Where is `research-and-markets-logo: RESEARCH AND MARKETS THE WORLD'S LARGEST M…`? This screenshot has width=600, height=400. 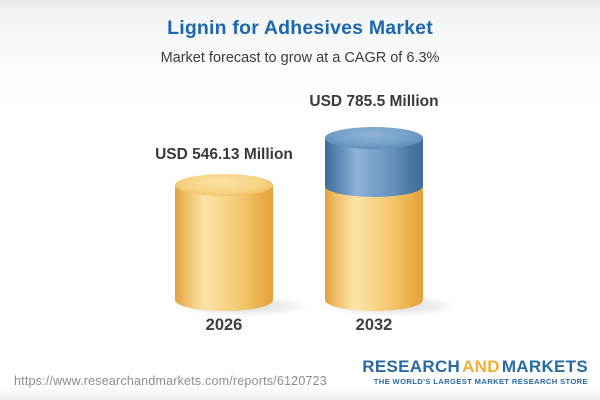
research-and-markets-logo: RESEARCH AND MARKETS THE WORLD'S LARGEST M… is located at coordinates (475, 372).